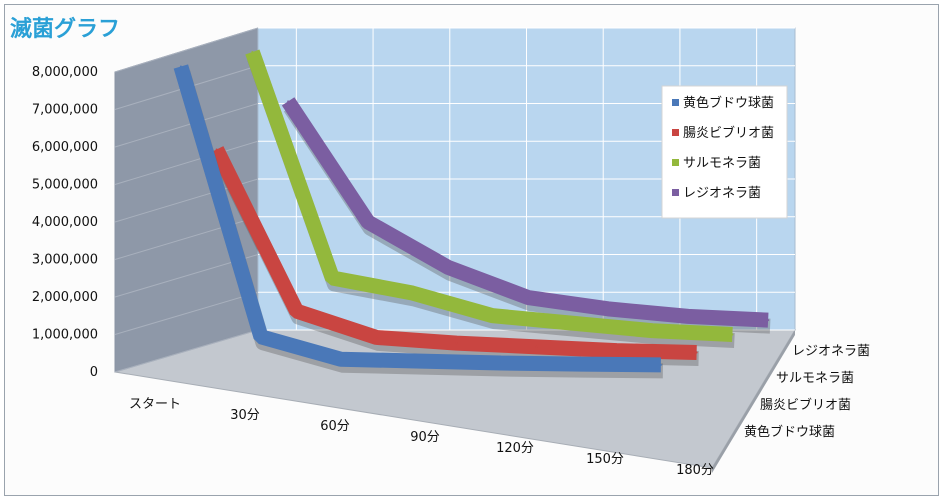  I want to click on y-tick-label: 2,000,000, so click(65, 297).